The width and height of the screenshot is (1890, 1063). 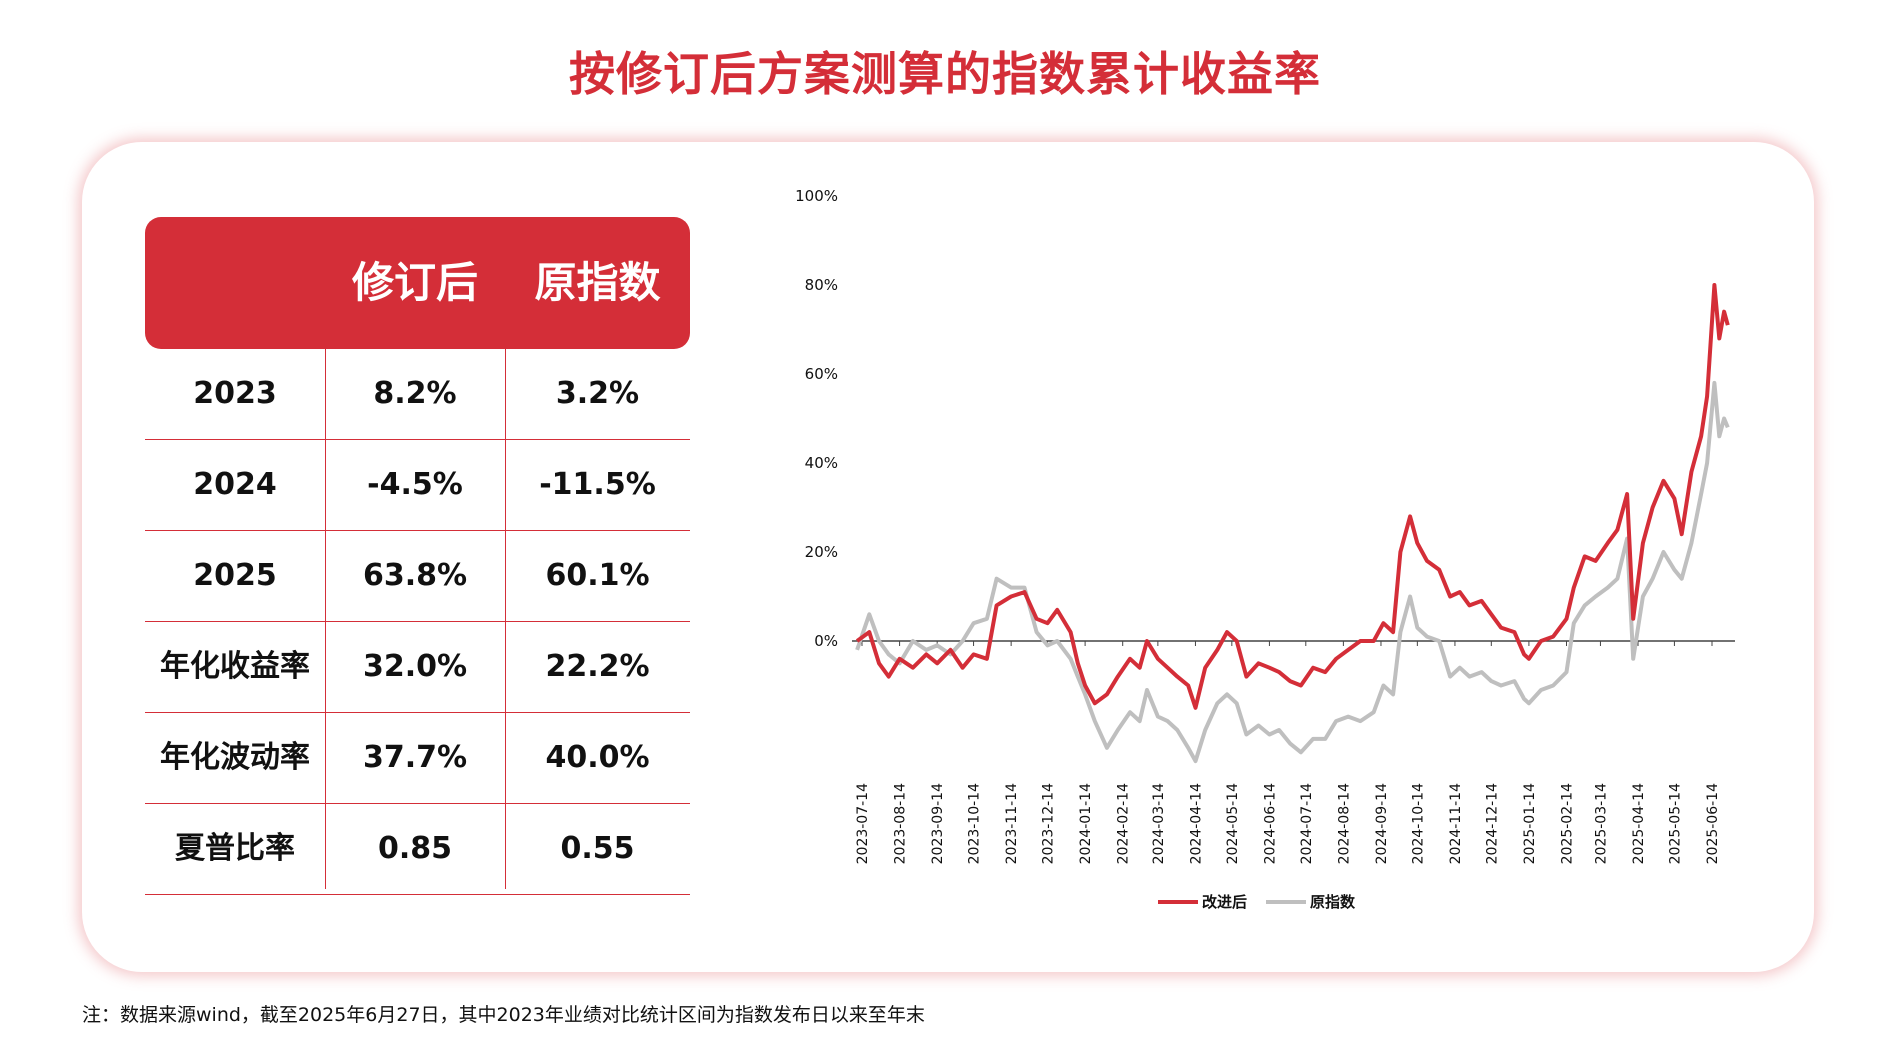 What do you see at coordinates (1713, 823) in the screenshot?
I see `x-tick-label: 2025-06-14` at bounding box center [1713, 823].